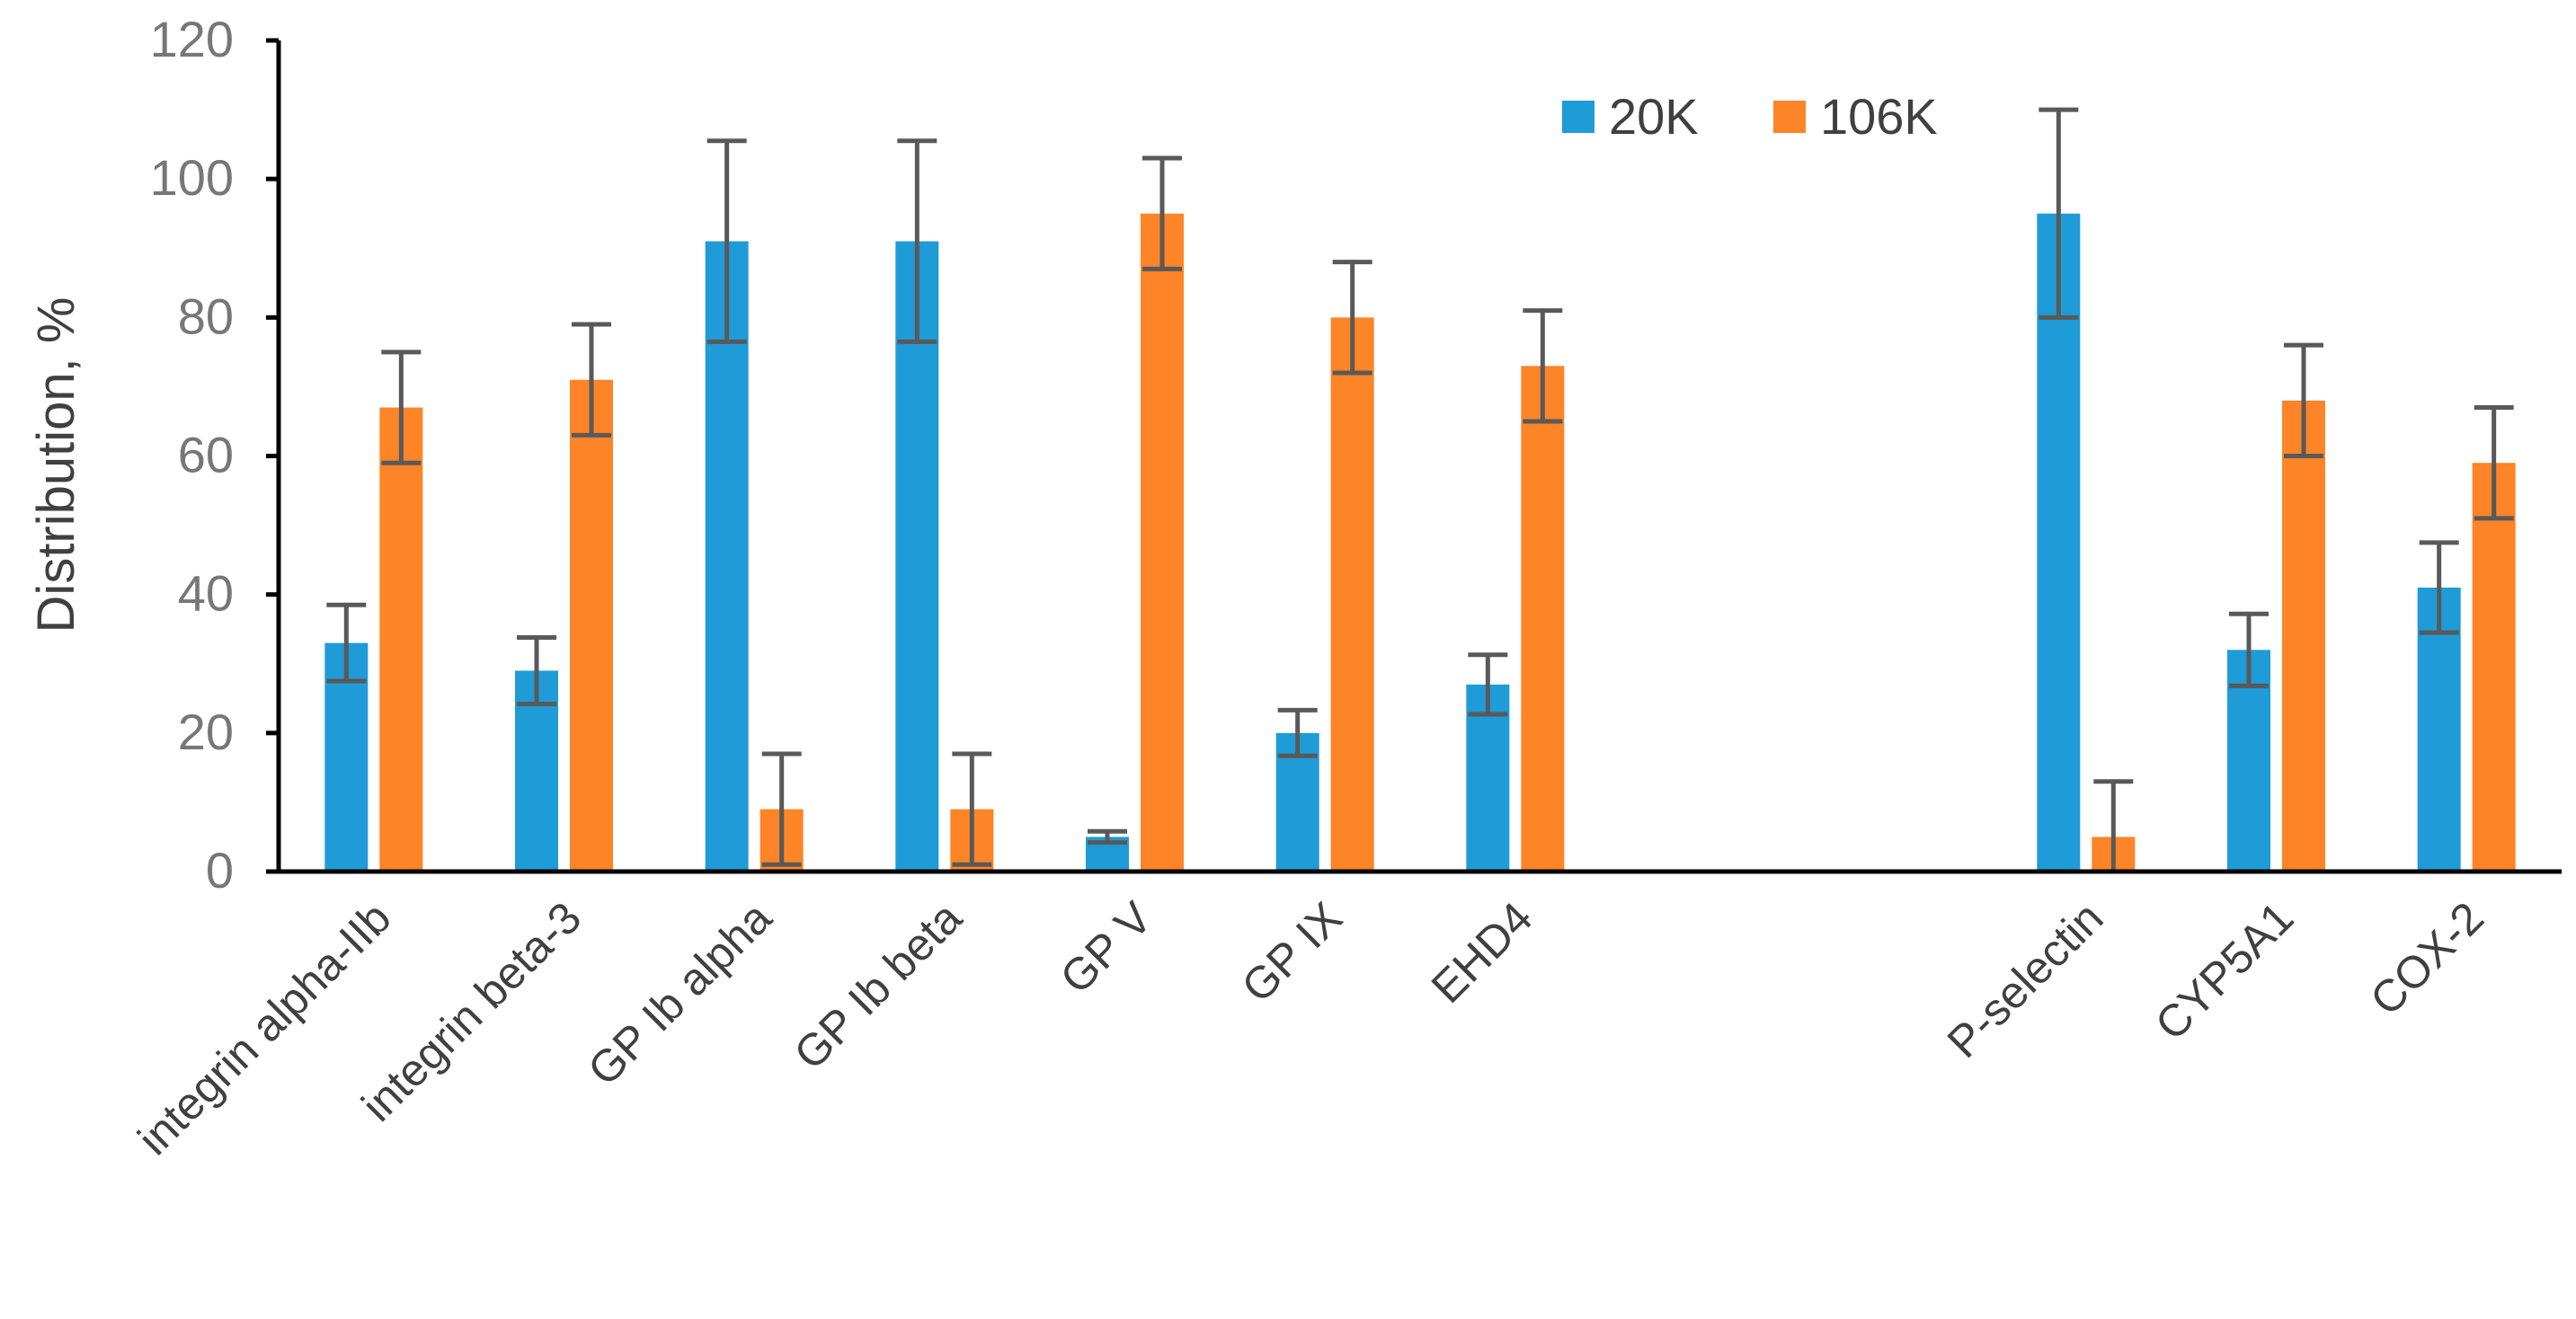 This screenshot has height=1319, width=2576. I want to click on x-tick-label-gp-ix: GP IX, so click(1292, 952).